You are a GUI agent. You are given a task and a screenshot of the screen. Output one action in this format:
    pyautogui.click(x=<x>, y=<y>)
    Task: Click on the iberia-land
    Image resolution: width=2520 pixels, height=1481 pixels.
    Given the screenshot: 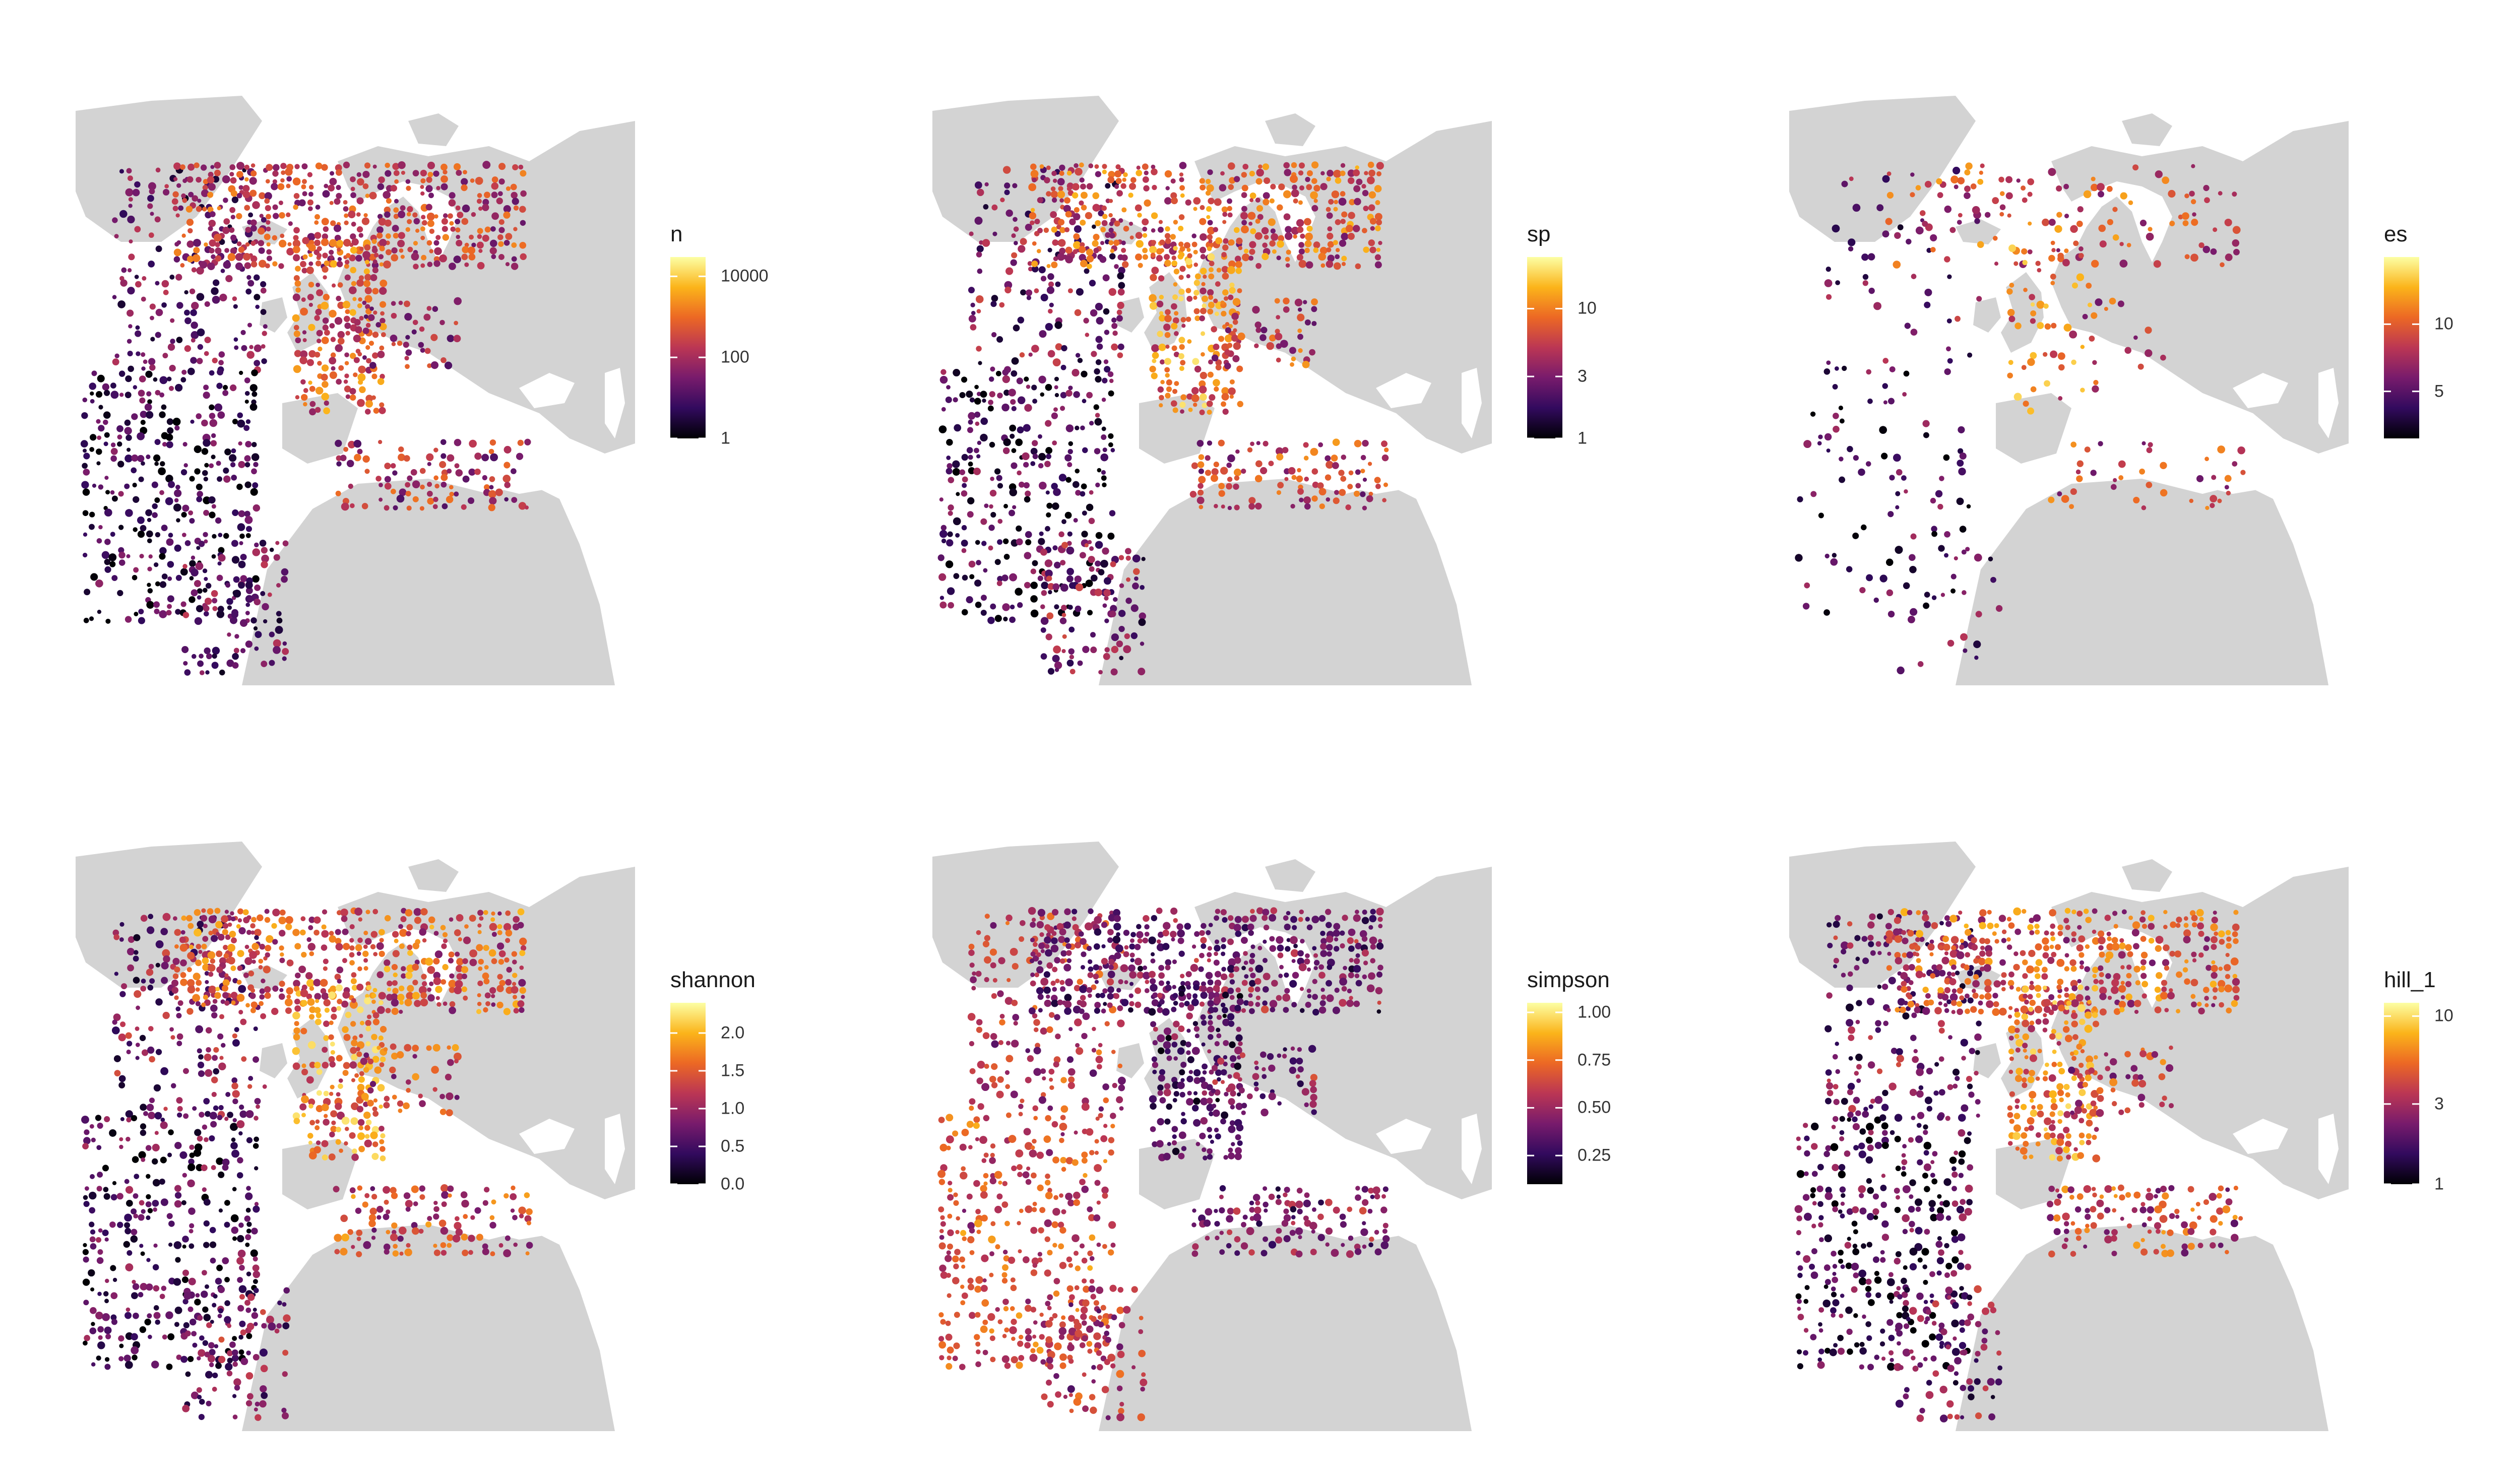 What is the action you would take?
    pyautogui.click(x=1177, y=1174)
    